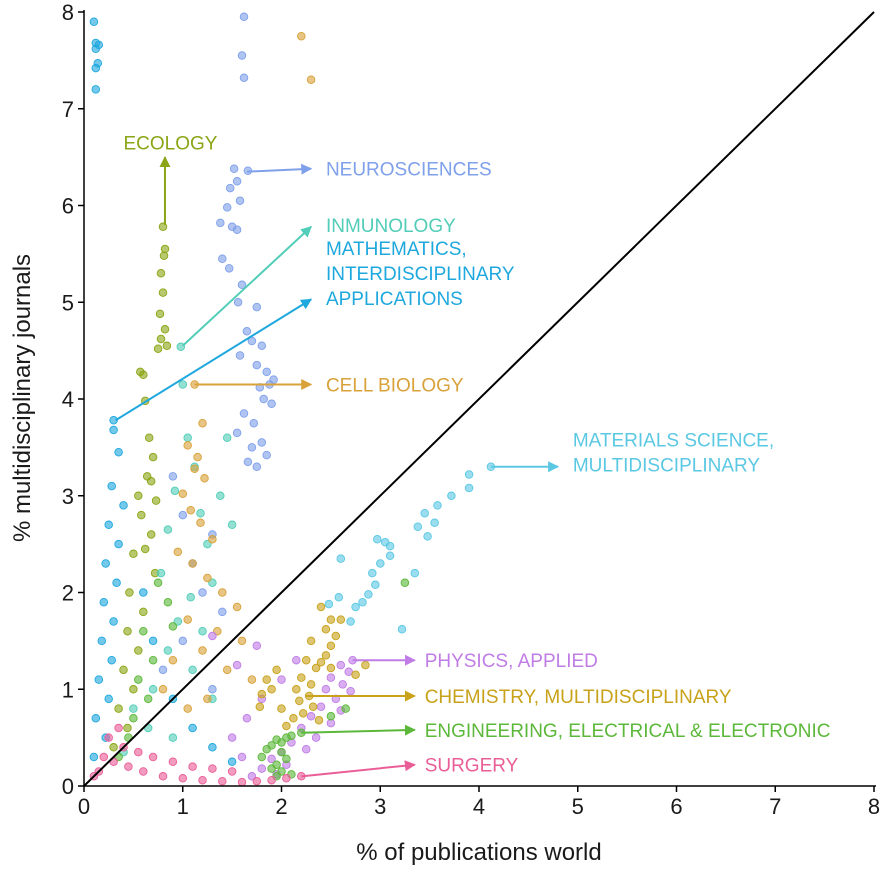 The height and width of the screenshot is (872, 880). I want to click on annotation-label-line: INMUNOLOGY, so click(391, 226).